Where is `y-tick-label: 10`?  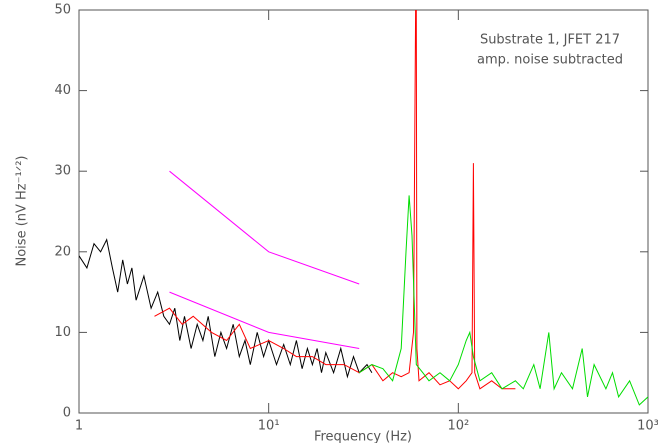
y-tick-label: 10 is located at coordinates (62, 332).